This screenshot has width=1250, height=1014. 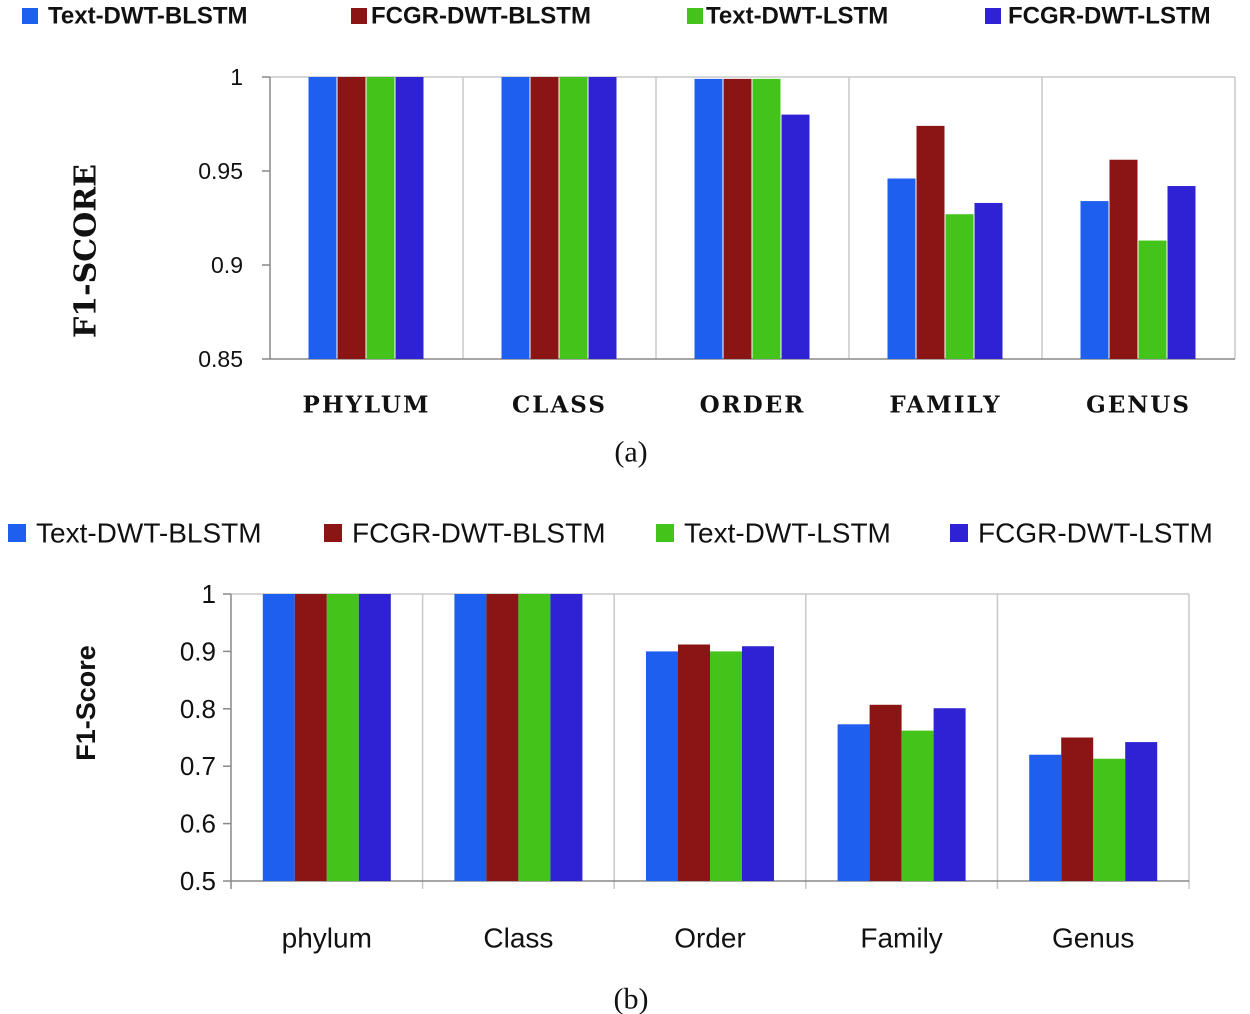 What do you see at coordinates (327, 938) in the screenshot?
I see `x-tick-label: phylum` at bounding box center [327, 938].